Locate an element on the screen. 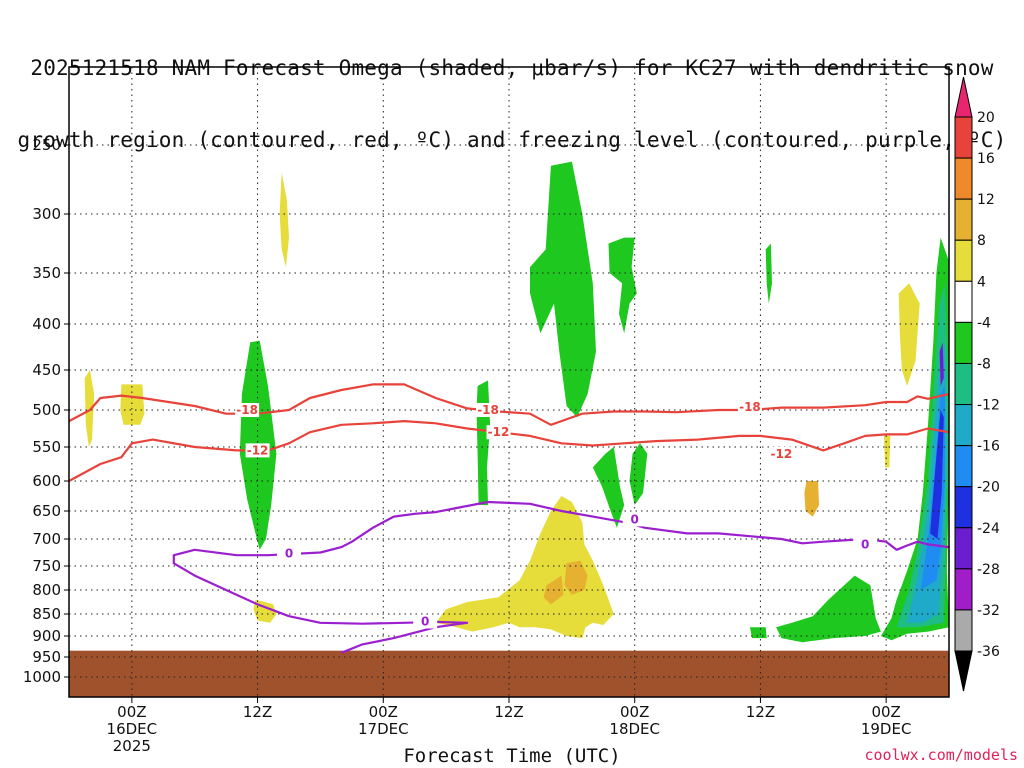  y-tick-label: 350 is located at coordinates (46, 273).